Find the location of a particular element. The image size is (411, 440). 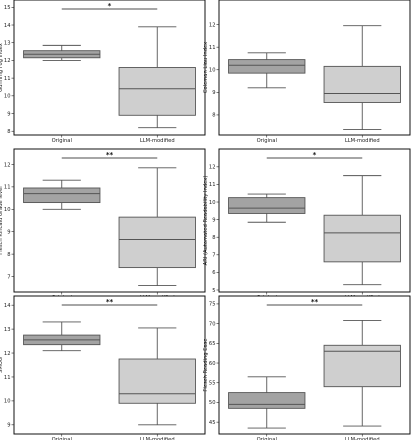

y-tick-label: 15 is located at coordinates (7, 8).